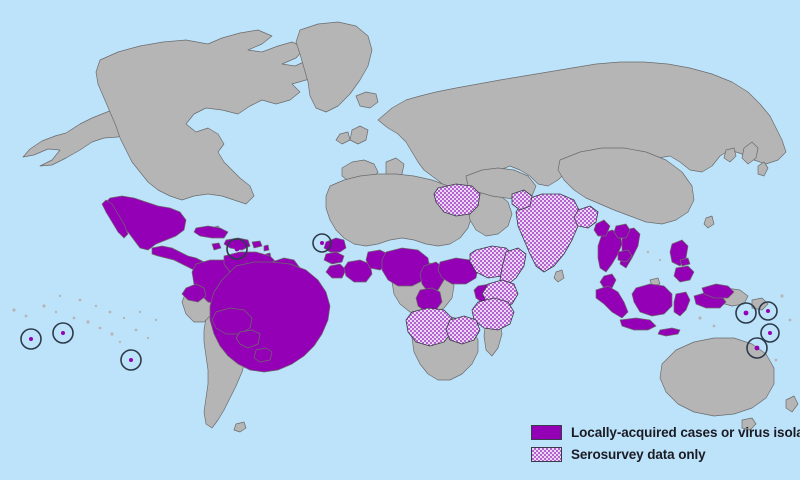  Describe the element at coordinates (237, 249) in the screenshot. I see `marker-barbados` at that location.